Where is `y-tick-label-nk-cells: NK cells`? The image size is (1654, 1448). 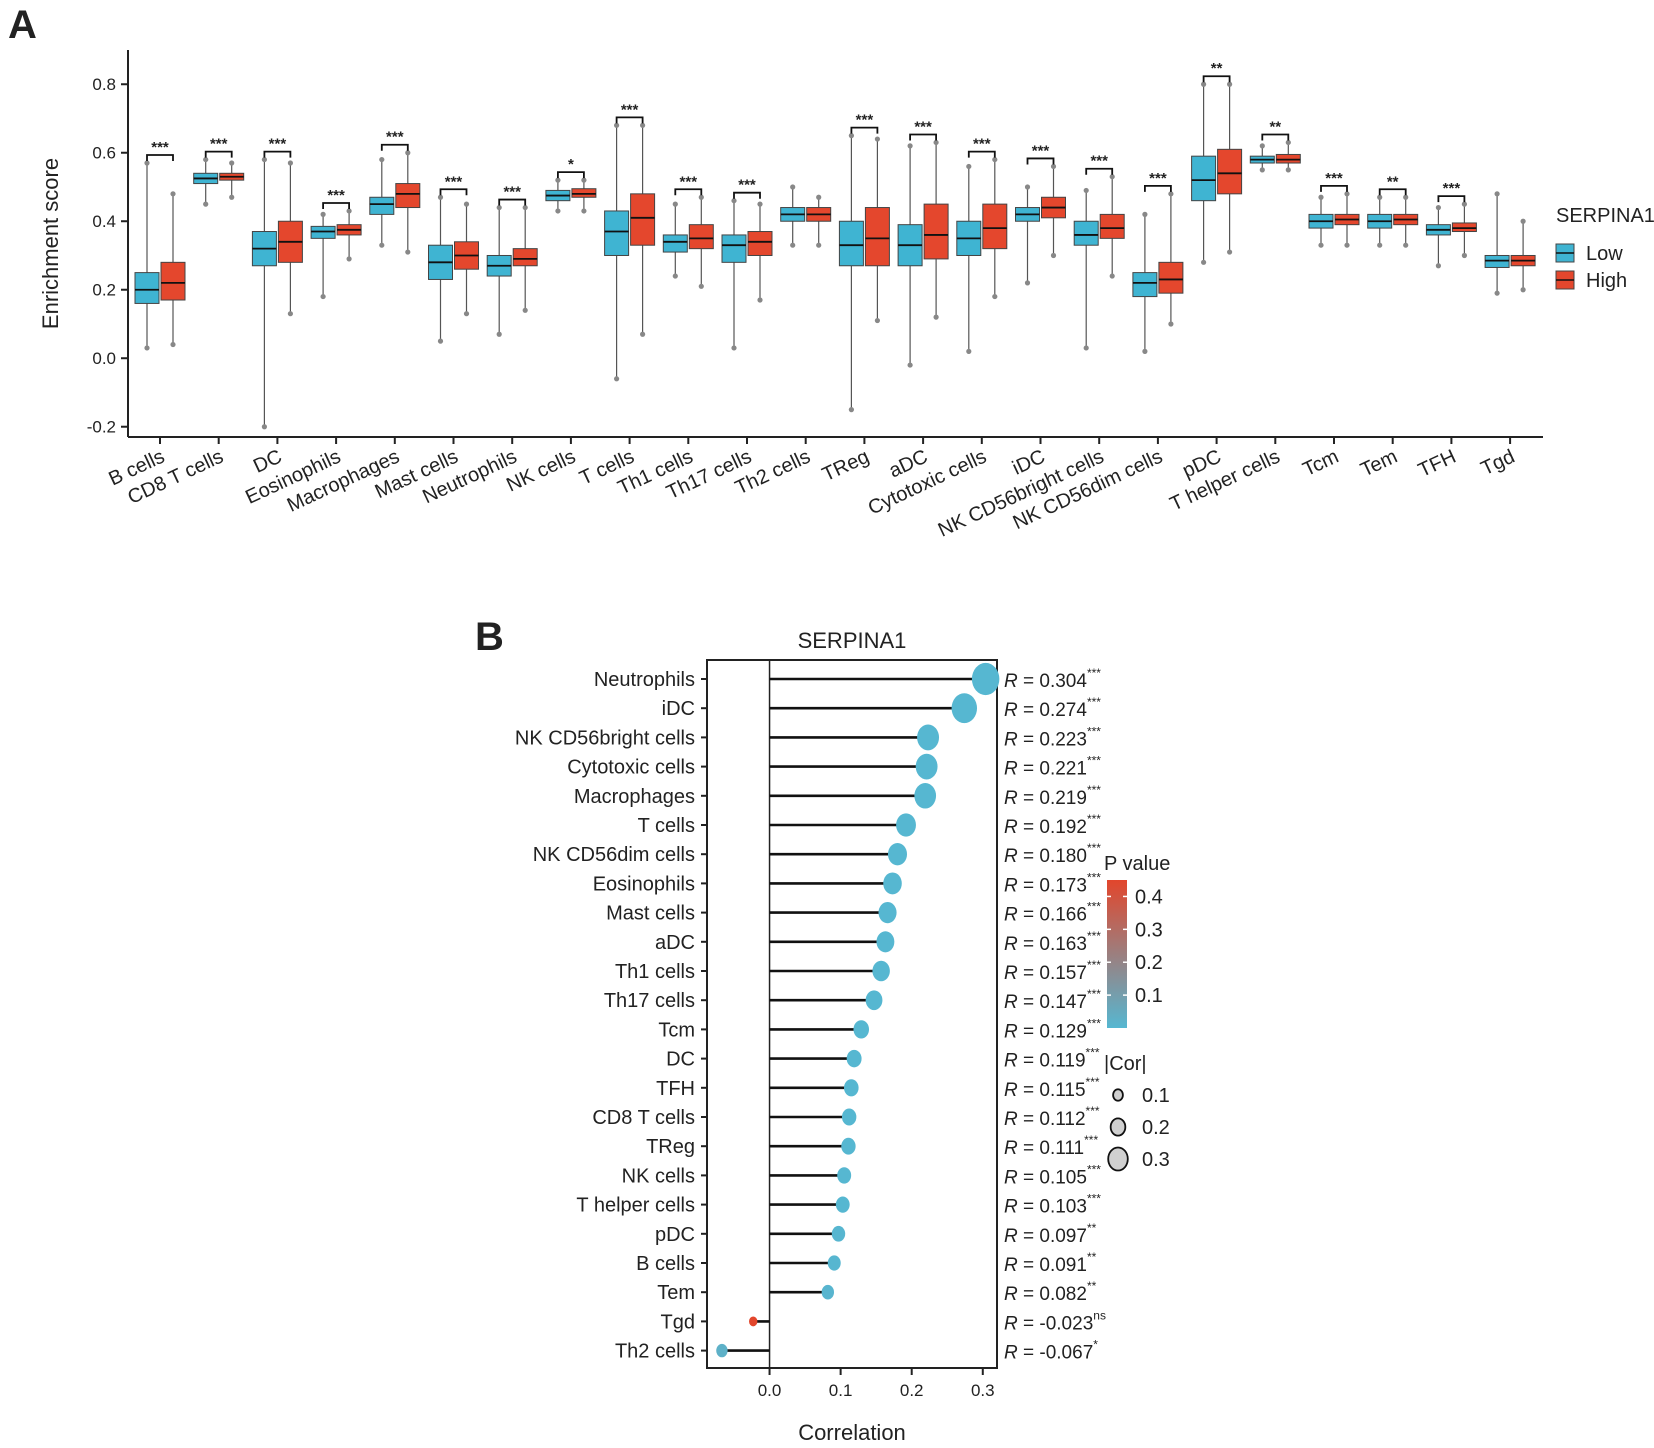
y-tick-label-nk-cells: NK cells is located at coordinates (658, 1176).